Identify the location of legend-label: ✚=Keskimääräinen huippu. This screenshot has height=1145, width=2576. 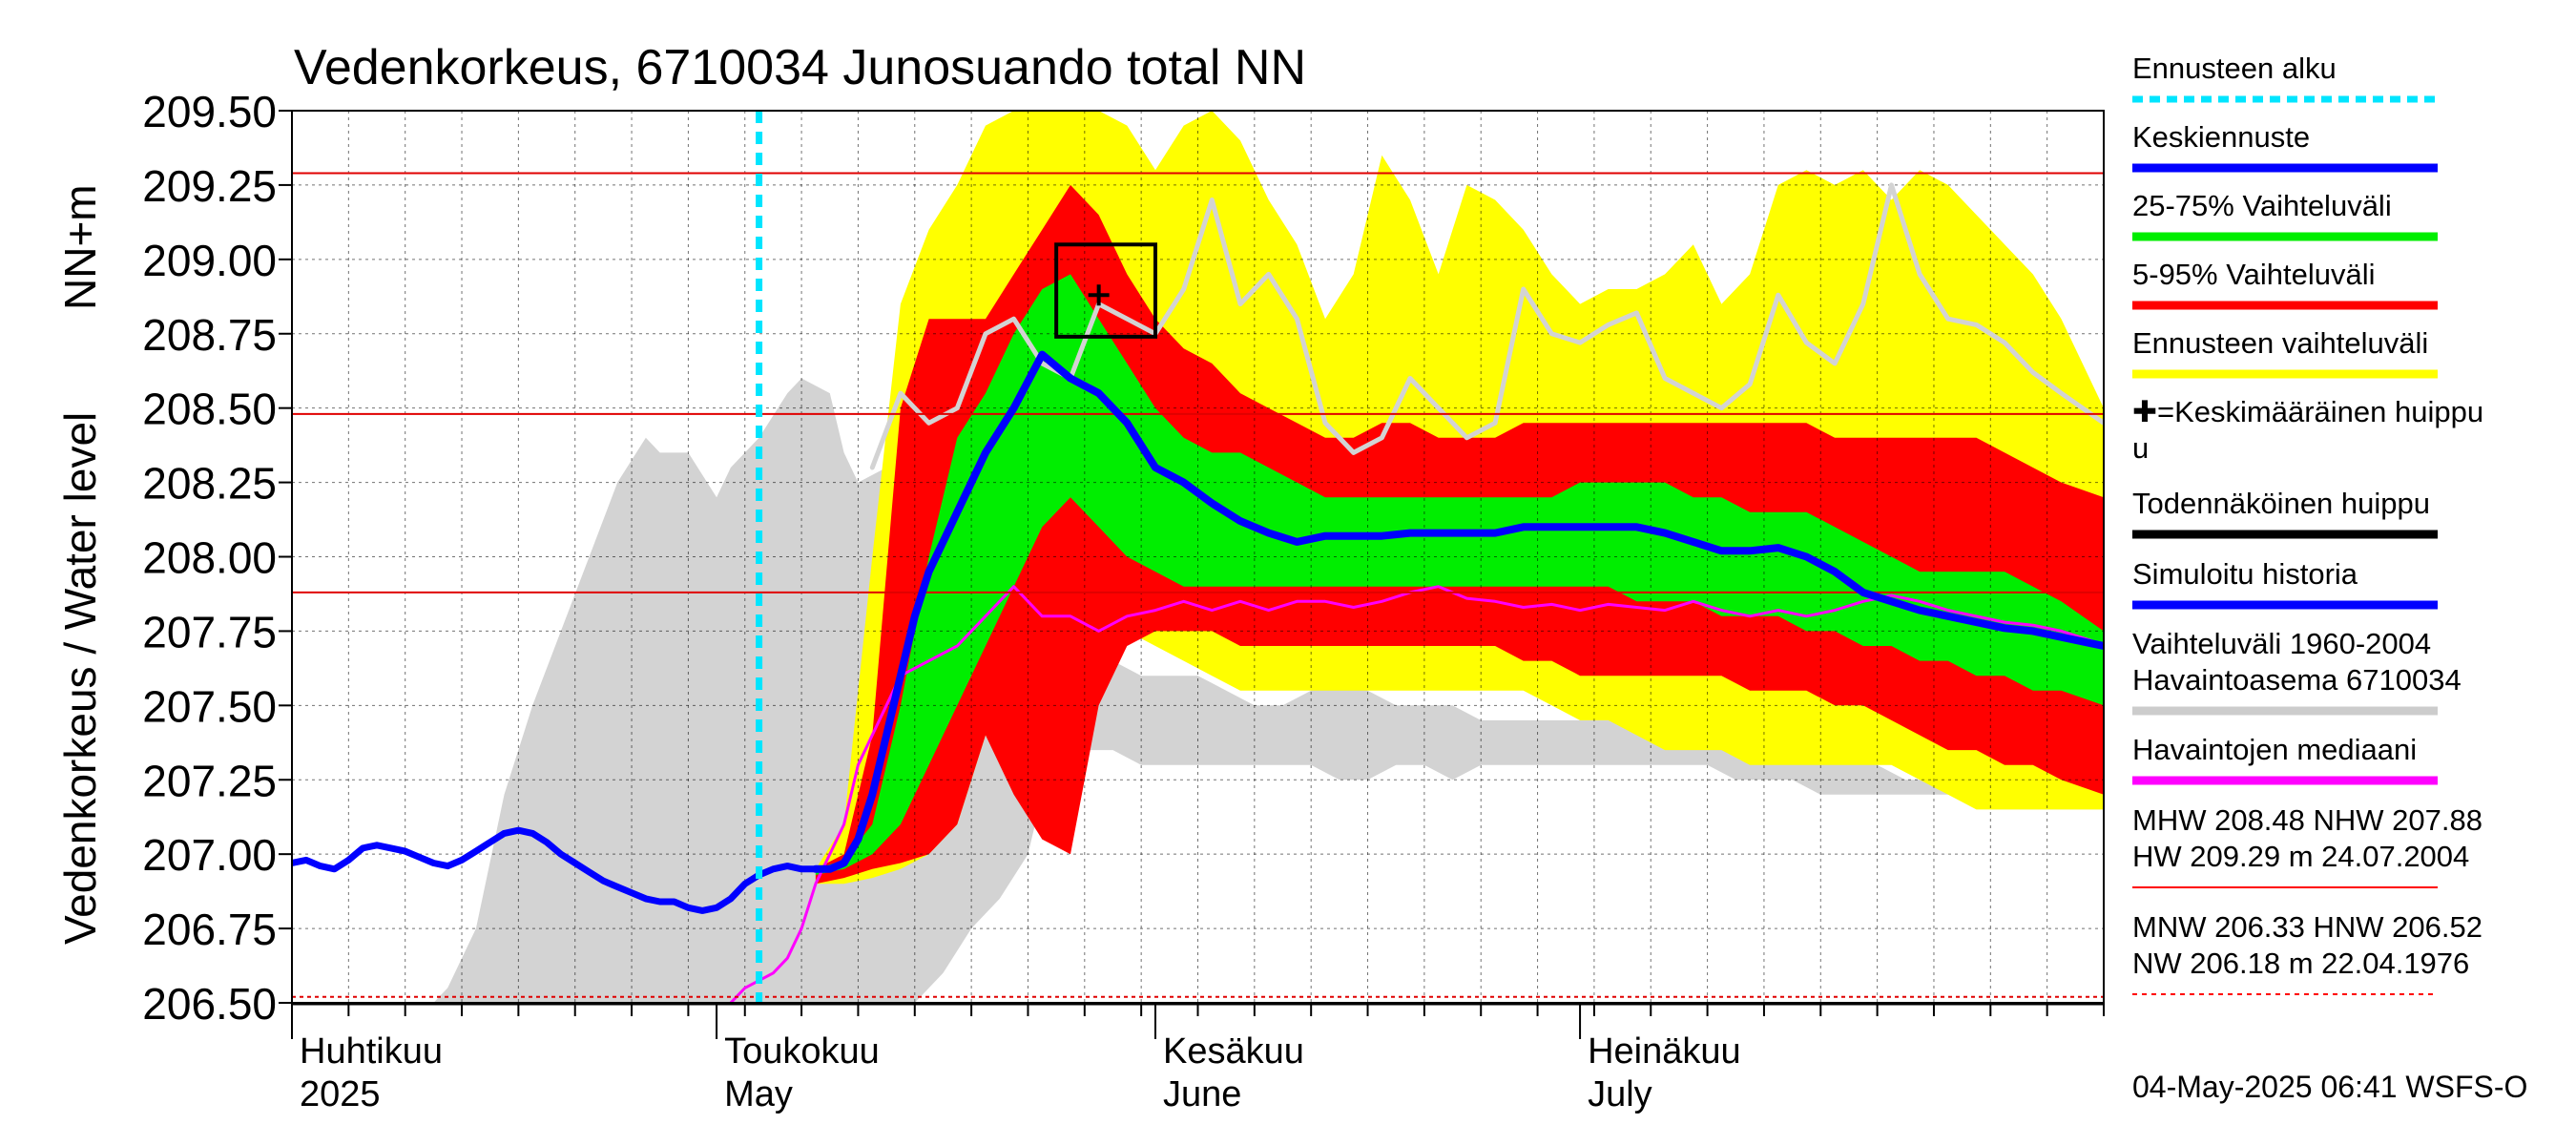
(2307, 411).